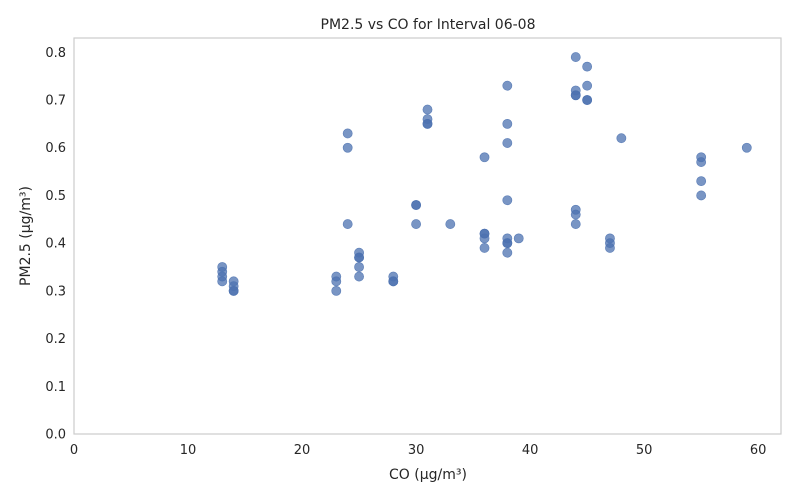  I want to click on x-tick-label: 10, so click(188, 450).